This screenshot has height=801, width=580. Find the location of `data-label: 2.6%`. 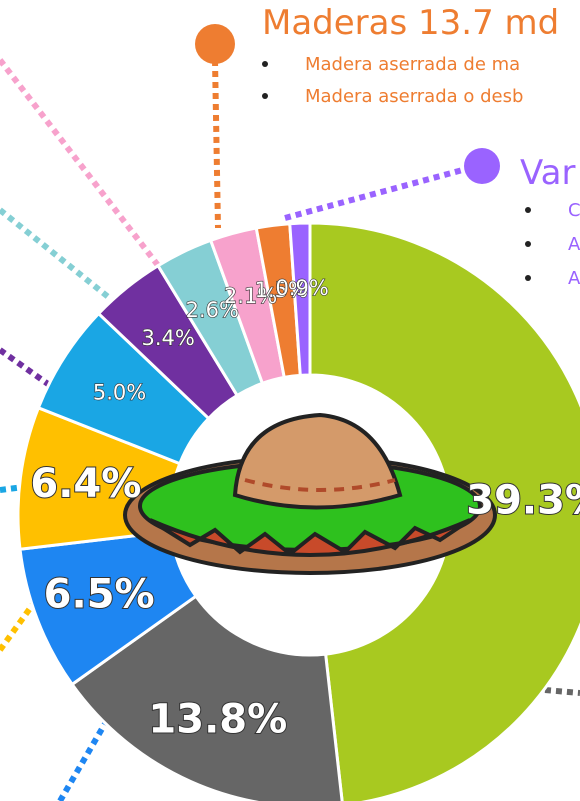

data-label: 2.6% is located at coordinates (212, 310).